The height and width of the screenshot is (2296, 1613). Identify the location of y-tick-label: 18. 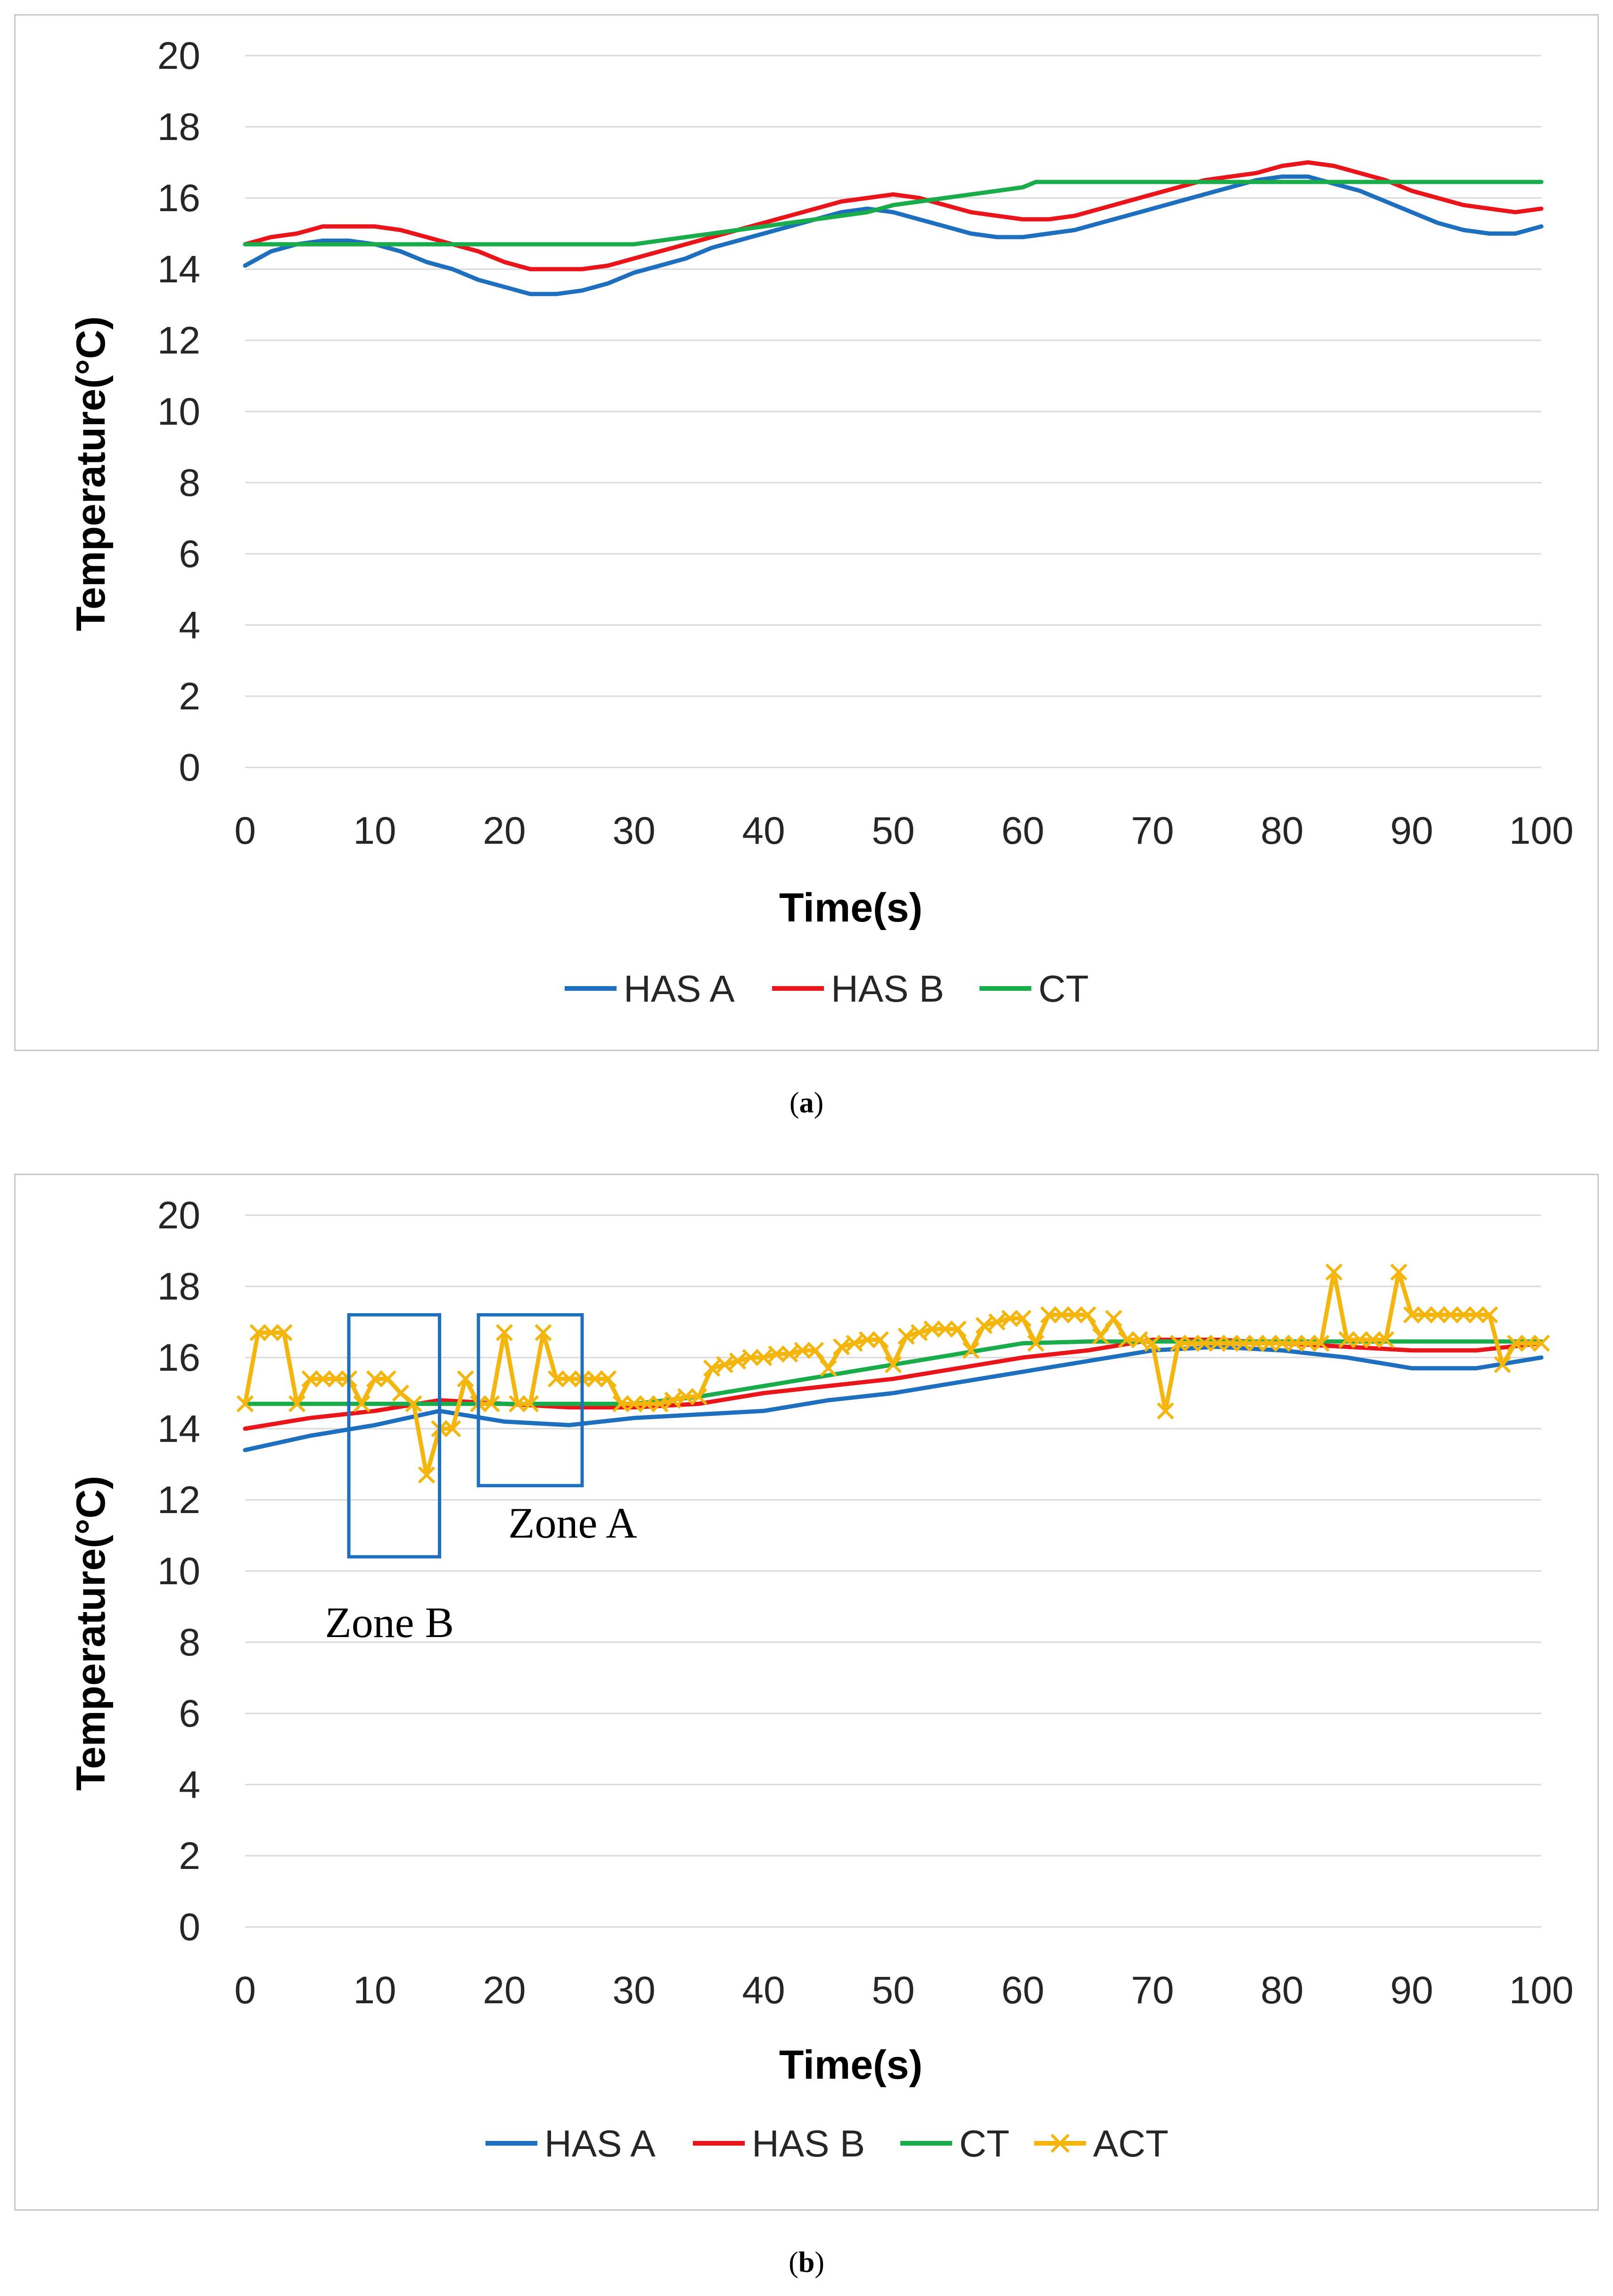
(179, 1286).